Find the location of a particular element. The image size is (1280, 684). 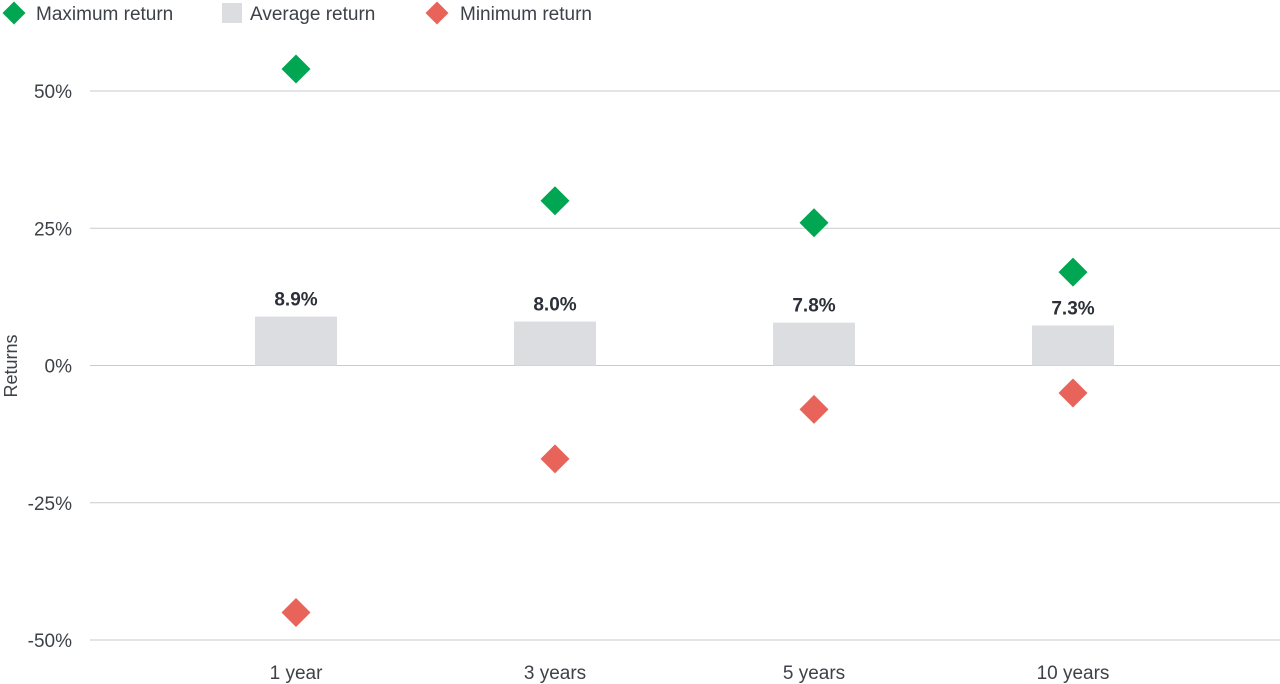

legend-item-minimum-return: Minimum return is located at coordinates (508, 13).